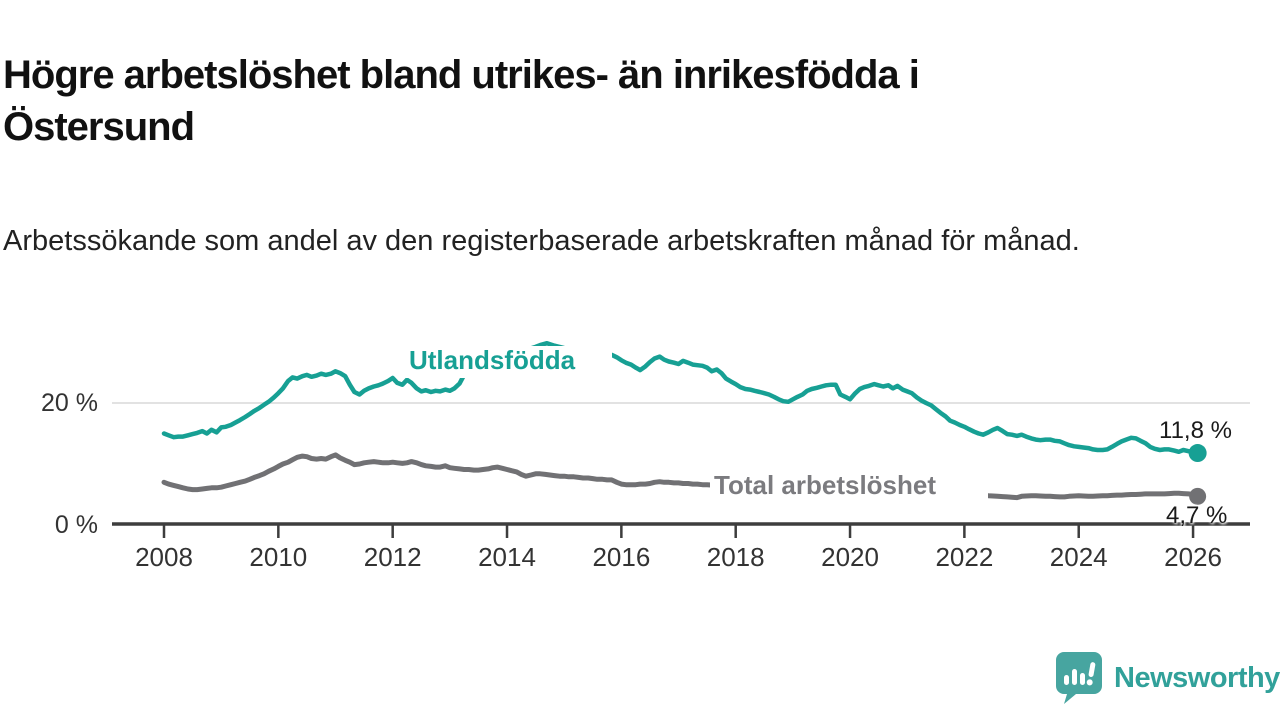 The height and width of the screenshot is (720, 1280). What do you see at coordinates (850, 557) in the screenshot?
I see `x-axis-tick-label: 2020` at bounding box center [850, 557].